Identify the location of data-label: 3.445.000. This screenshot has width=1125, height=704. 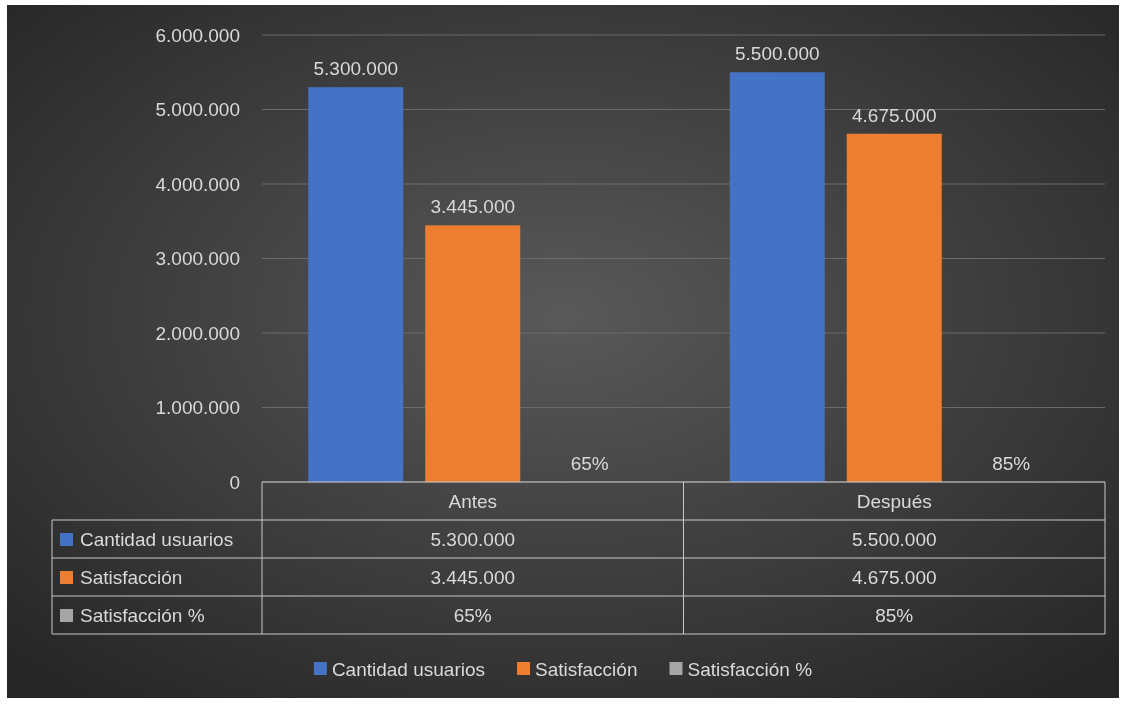
(473, 577).